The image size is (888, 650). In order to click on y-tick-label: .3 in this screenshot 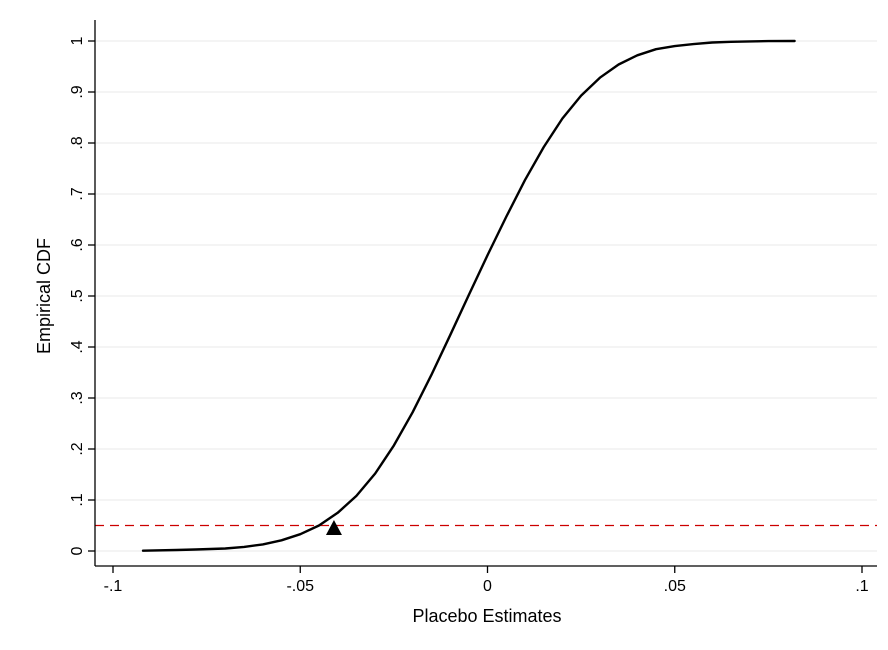, I will do `click(77, 397)`.